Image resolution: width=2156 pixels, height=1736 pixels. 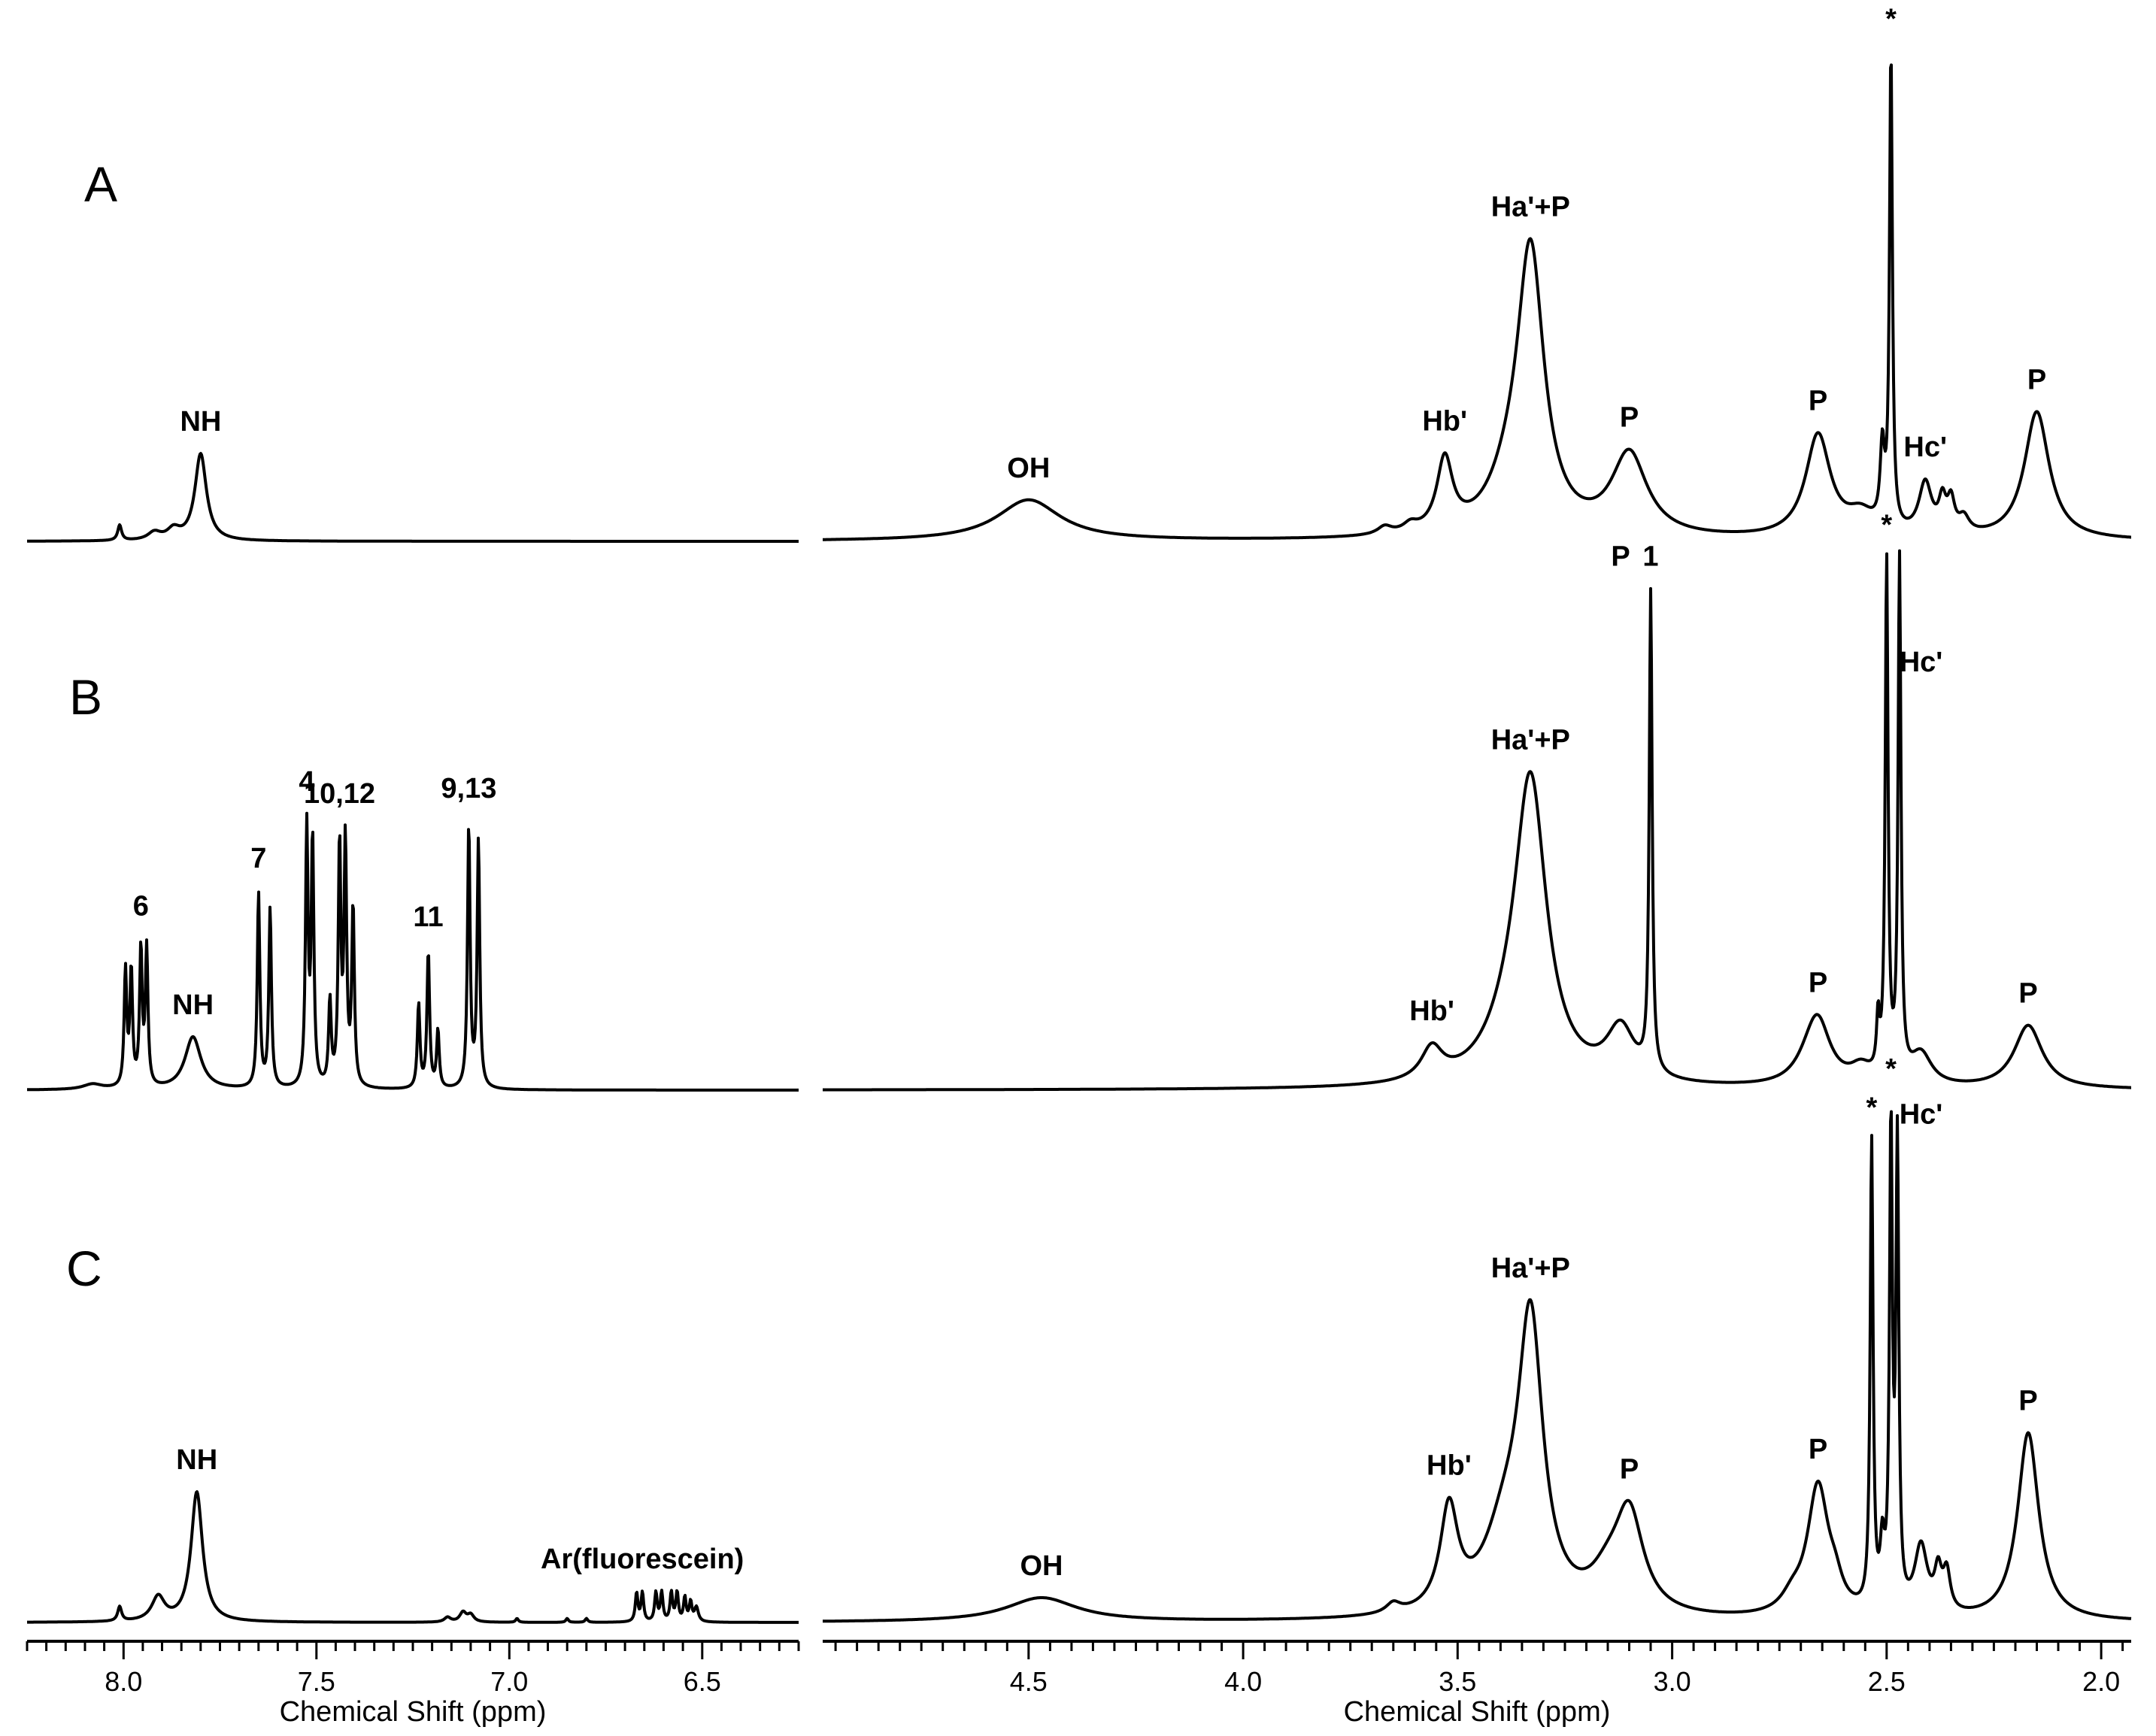 I want to click on peak-label-C-20: Hb', so click(x=1449, y=1466).